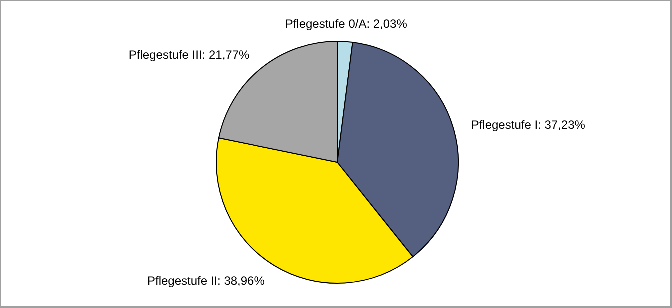 Image resolution: width=672 pixels, height=308 pixels. What do you see at coordinates (206, 281) in the screenshot?
I see `slice-label: Pflegestufe II: 38,96%` at bounding box center [206, 281].